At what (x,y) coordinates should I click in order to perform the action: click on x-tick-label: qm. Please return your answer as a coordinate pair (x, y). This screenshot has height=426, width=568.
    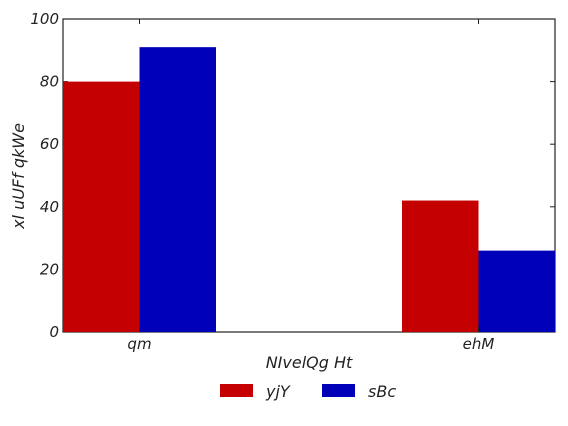
    Looking at the image, I should click on (139, 344).